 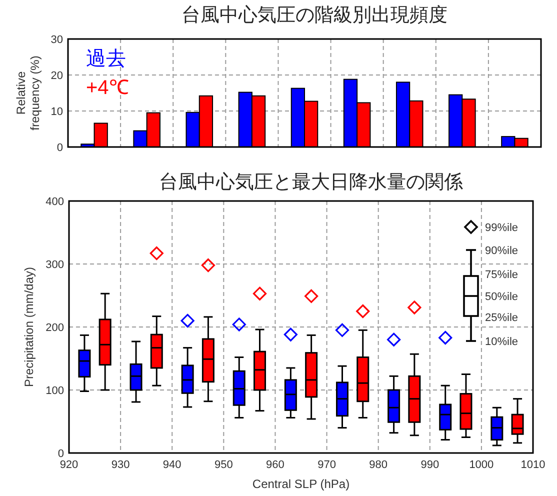 I want to click on x-tick-label: 920, so click(x=69, y=465).